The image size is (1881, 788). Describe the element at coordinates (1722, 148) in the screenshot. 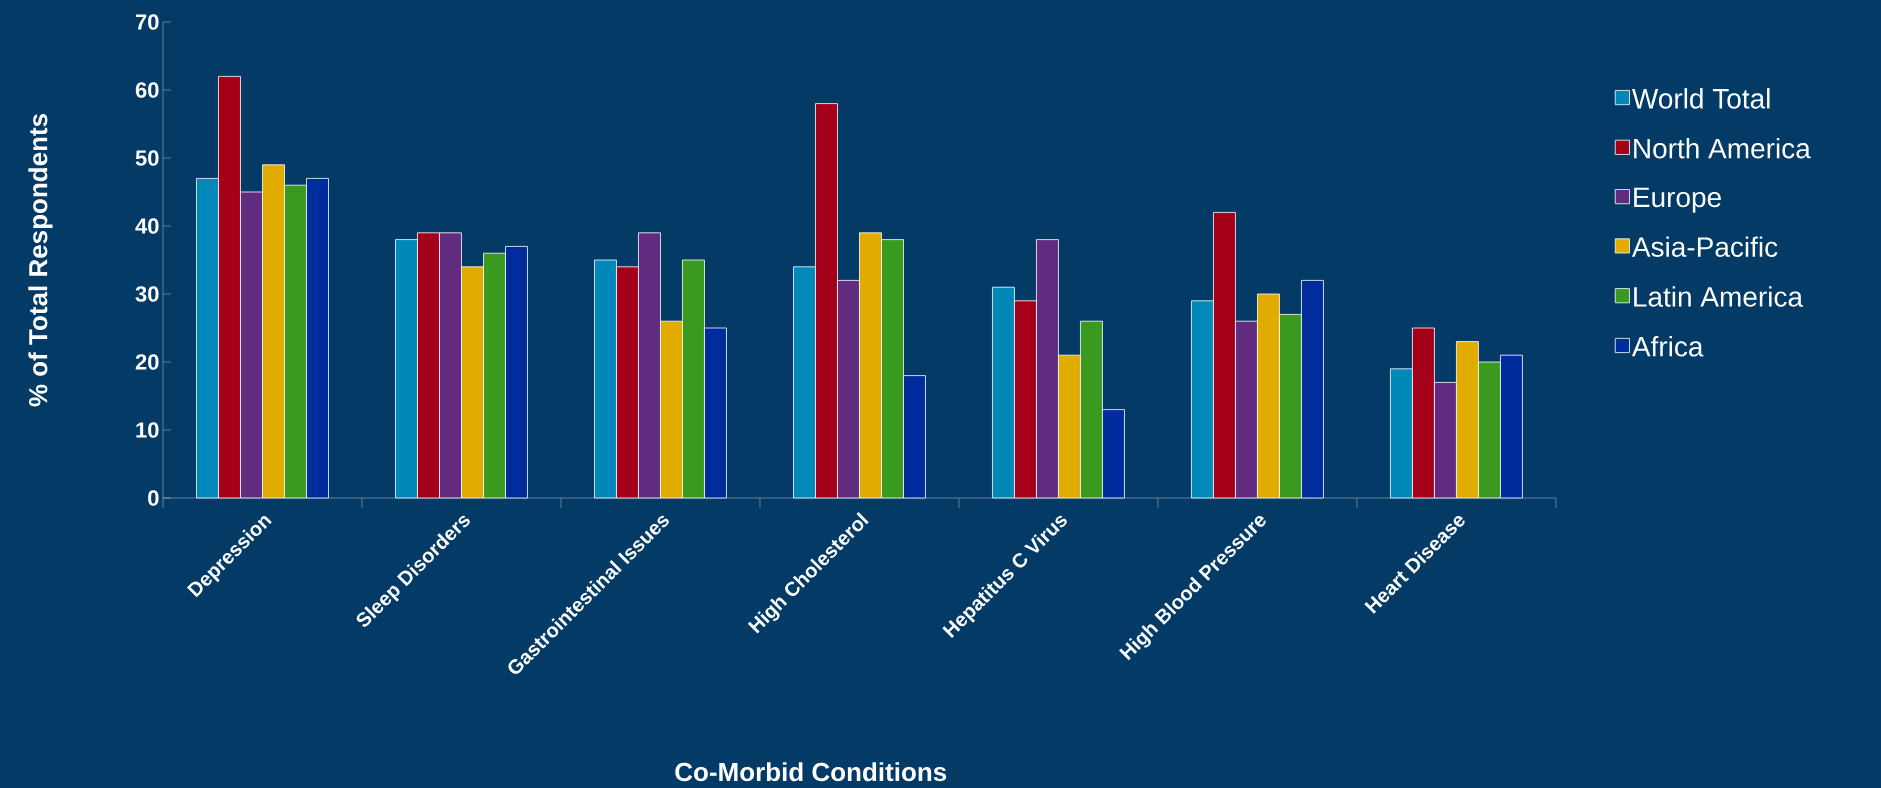

I see `legend-label: North America` at that location.